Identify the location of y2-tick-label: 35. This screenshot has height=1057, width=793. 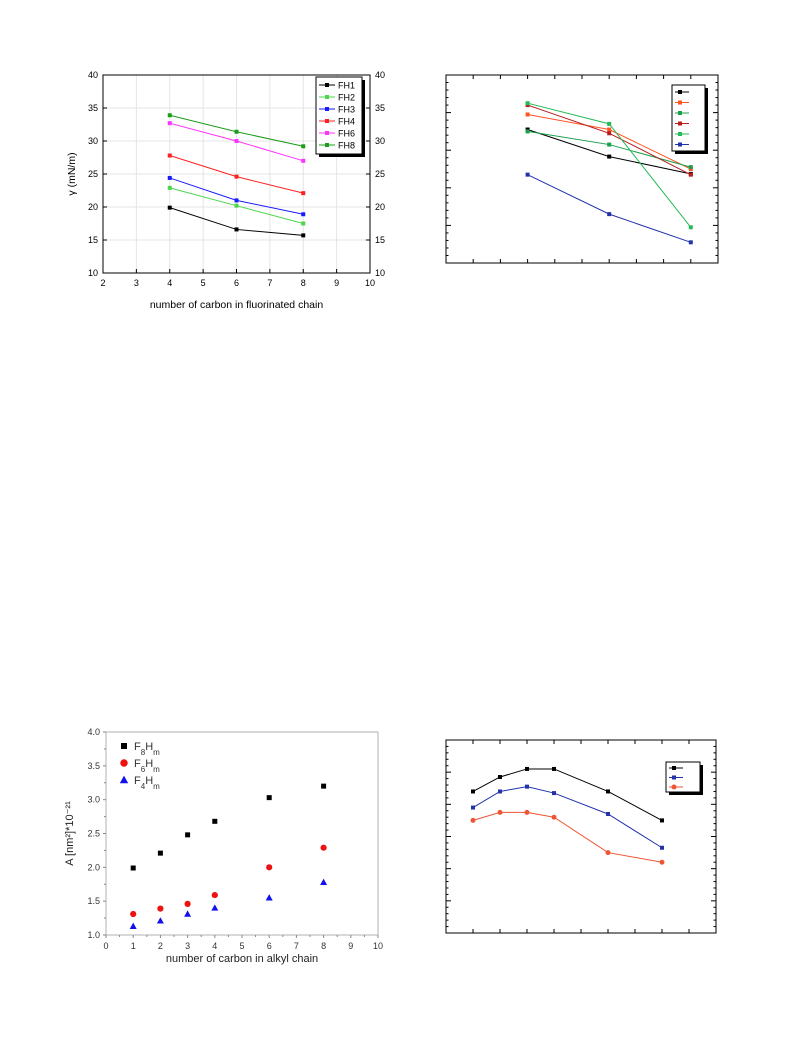
(380, 108).